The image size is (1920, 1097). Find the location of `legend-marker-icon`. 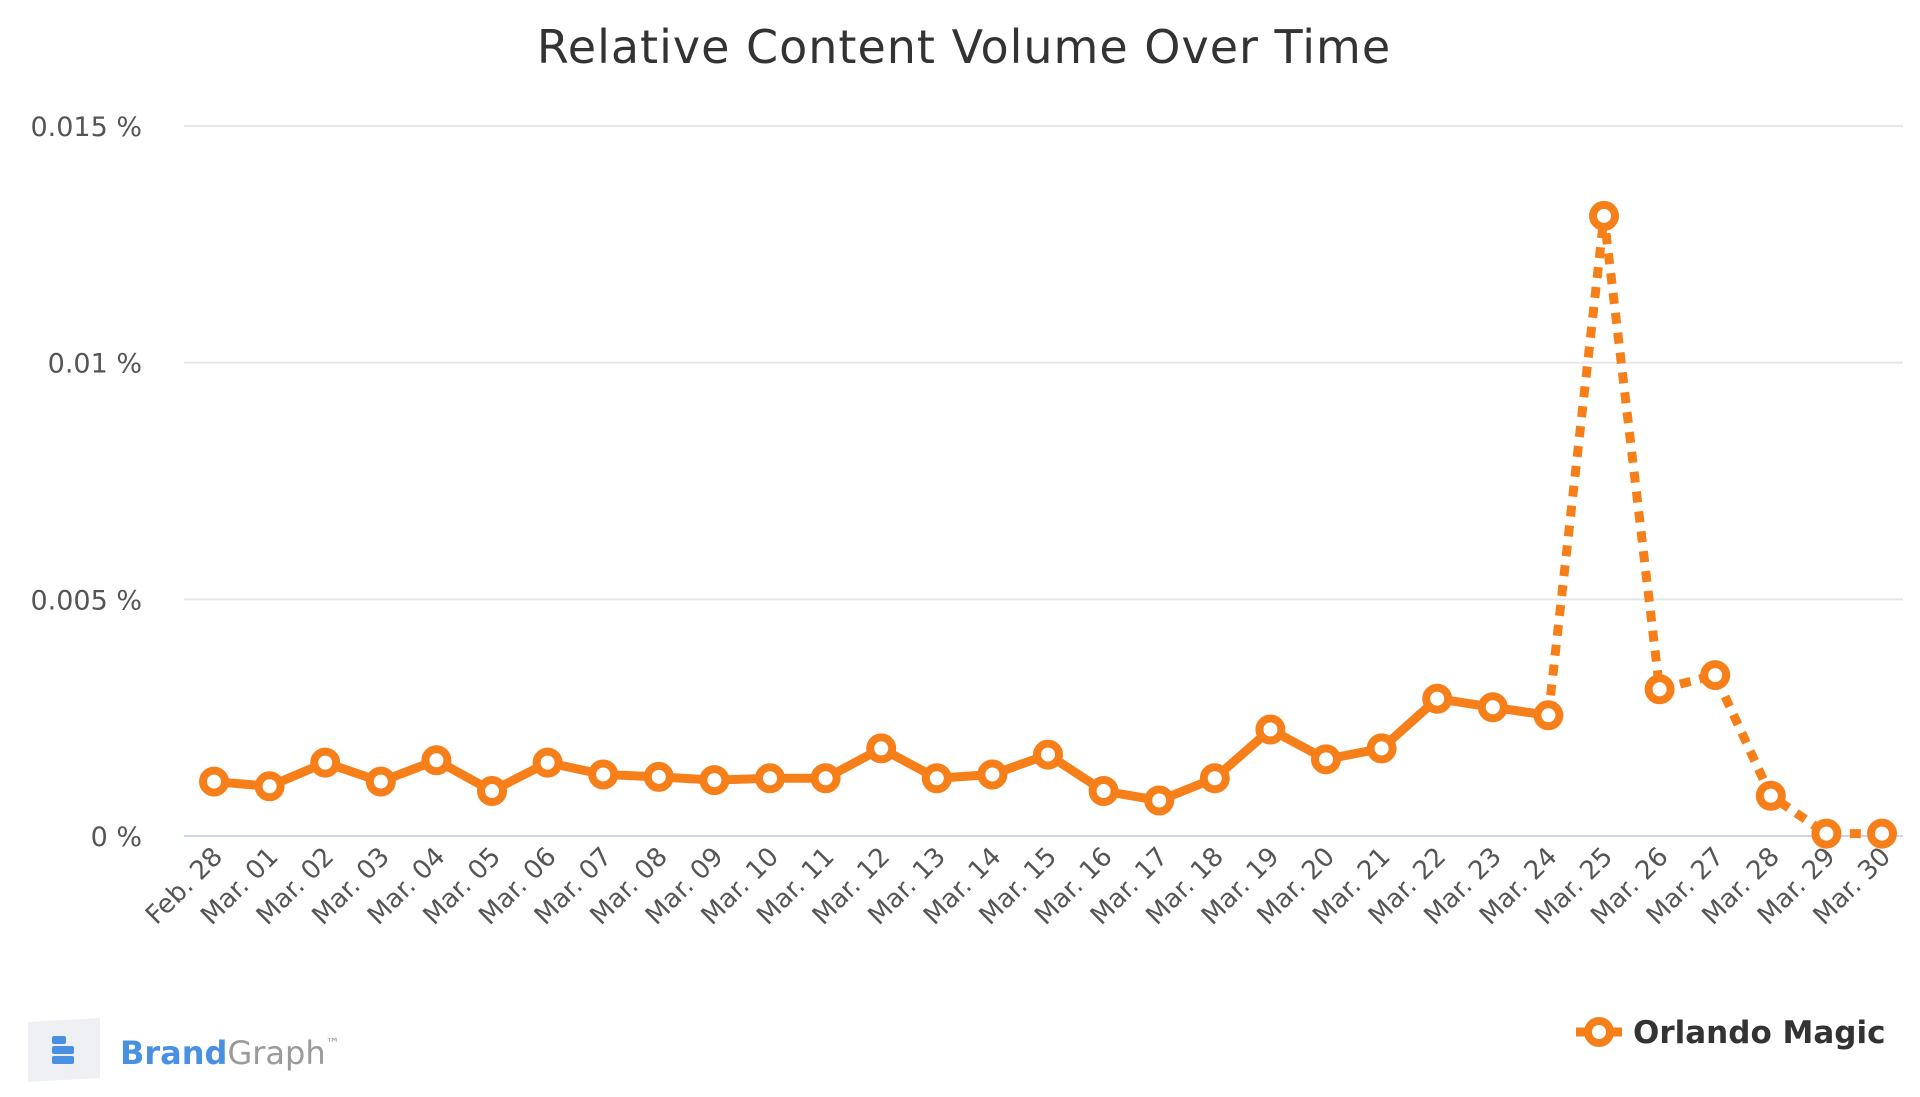

legend-marker-icon is located at coordinates (1599, 1032).